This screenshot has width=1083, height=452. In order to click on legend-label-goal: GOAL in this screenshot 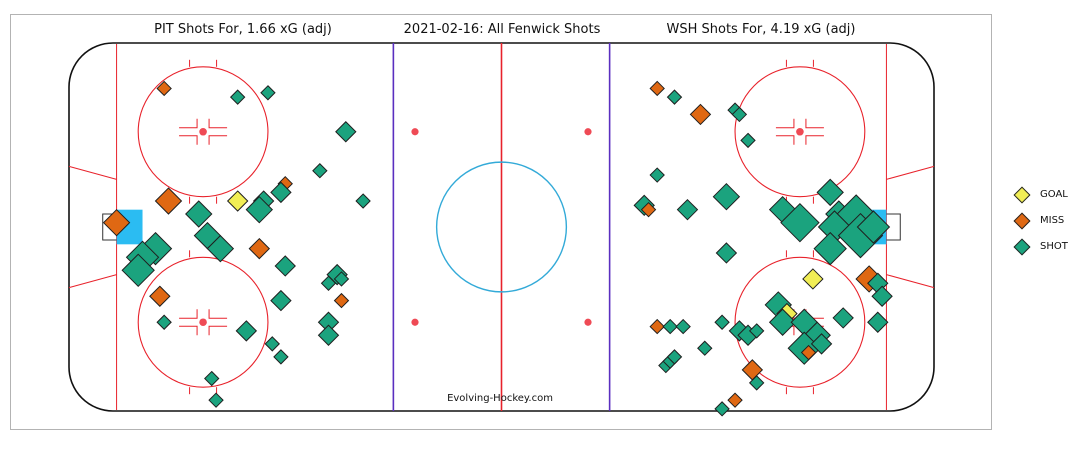, I will do `click(1054, 194)`.